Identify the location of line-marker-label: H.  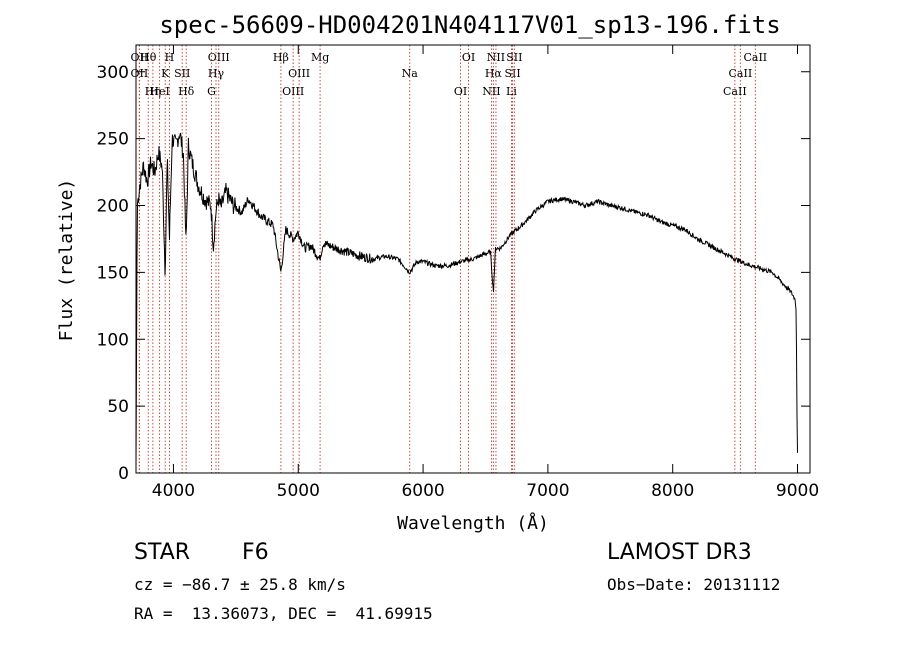
(170, 57).